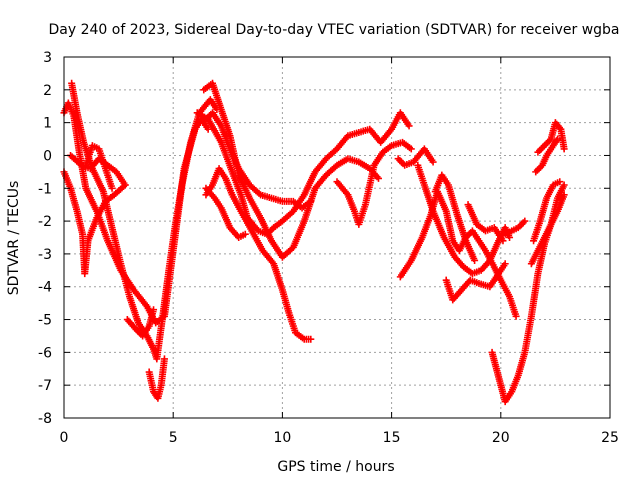  I want to click on y-tick-label: -3, so click(45, 255).